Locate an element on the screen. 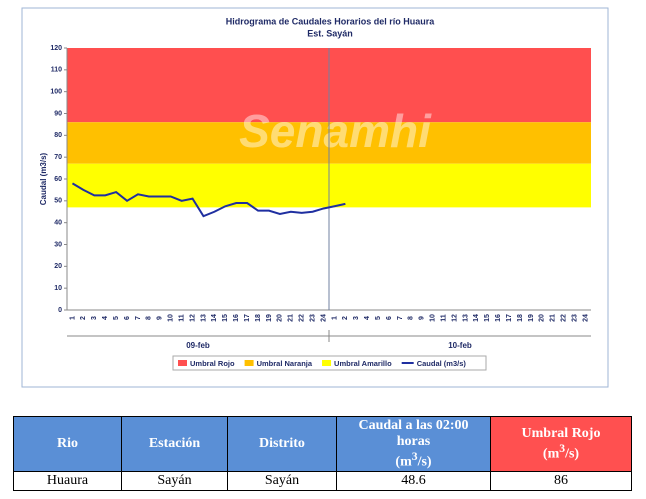 Image resolution: width=646 pixels, height=499 pixels. header-cell: Estación is located at coordinates (174, 444).